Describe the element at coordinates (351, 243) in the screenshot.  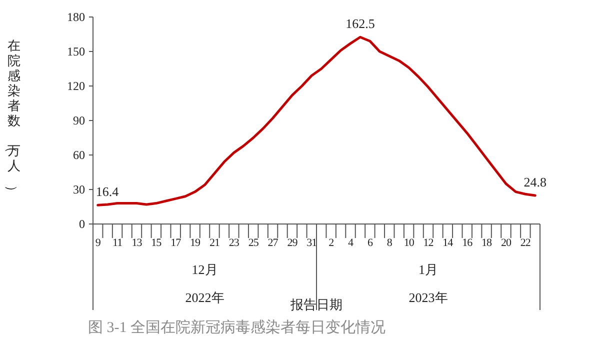
I see `x-tick-label: 4` at that location.